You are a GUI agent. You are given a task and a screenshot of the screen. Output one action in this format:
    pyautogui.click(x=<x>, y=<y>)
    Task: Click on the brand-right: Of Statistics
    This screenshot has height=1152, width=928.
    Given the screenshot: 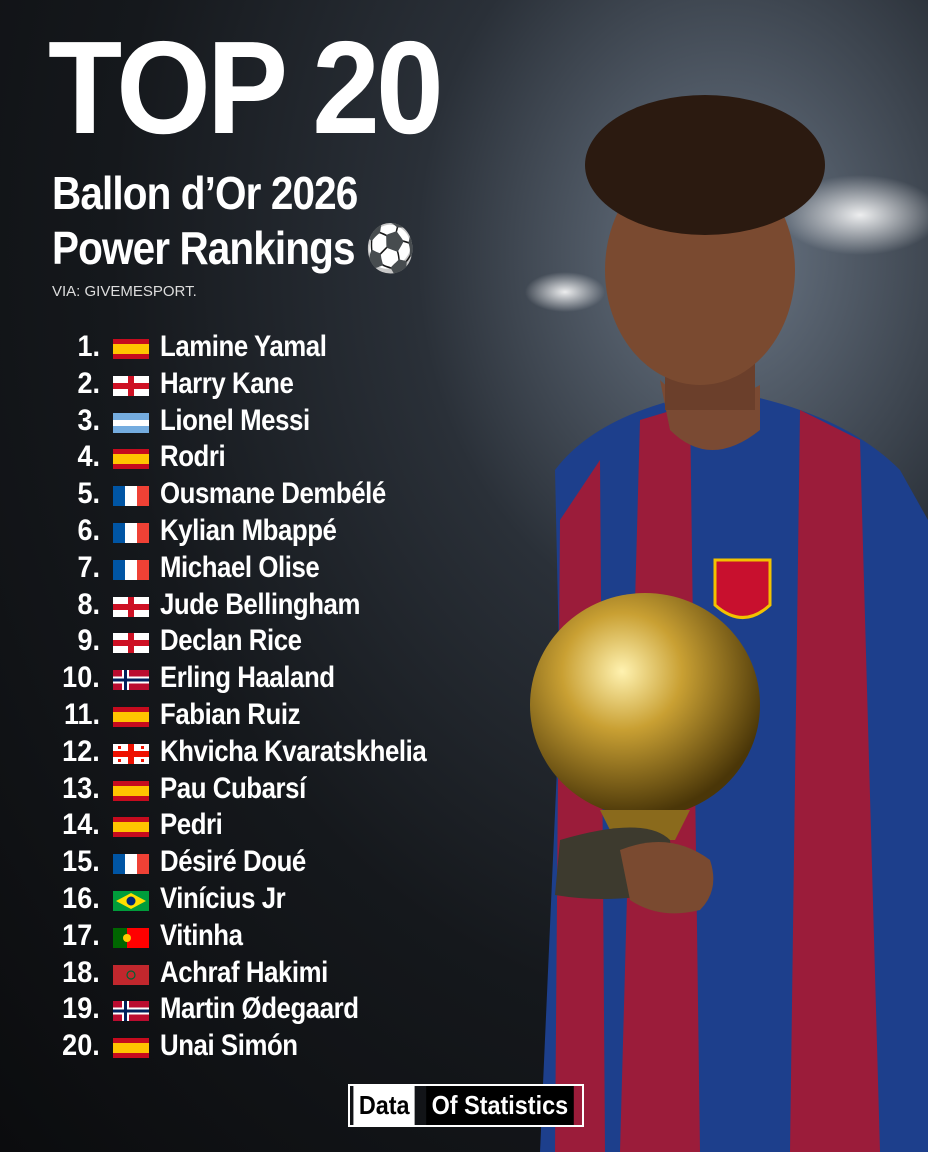 What is the action you would take?
    pyautogui.click(x=500, y=1105)
    